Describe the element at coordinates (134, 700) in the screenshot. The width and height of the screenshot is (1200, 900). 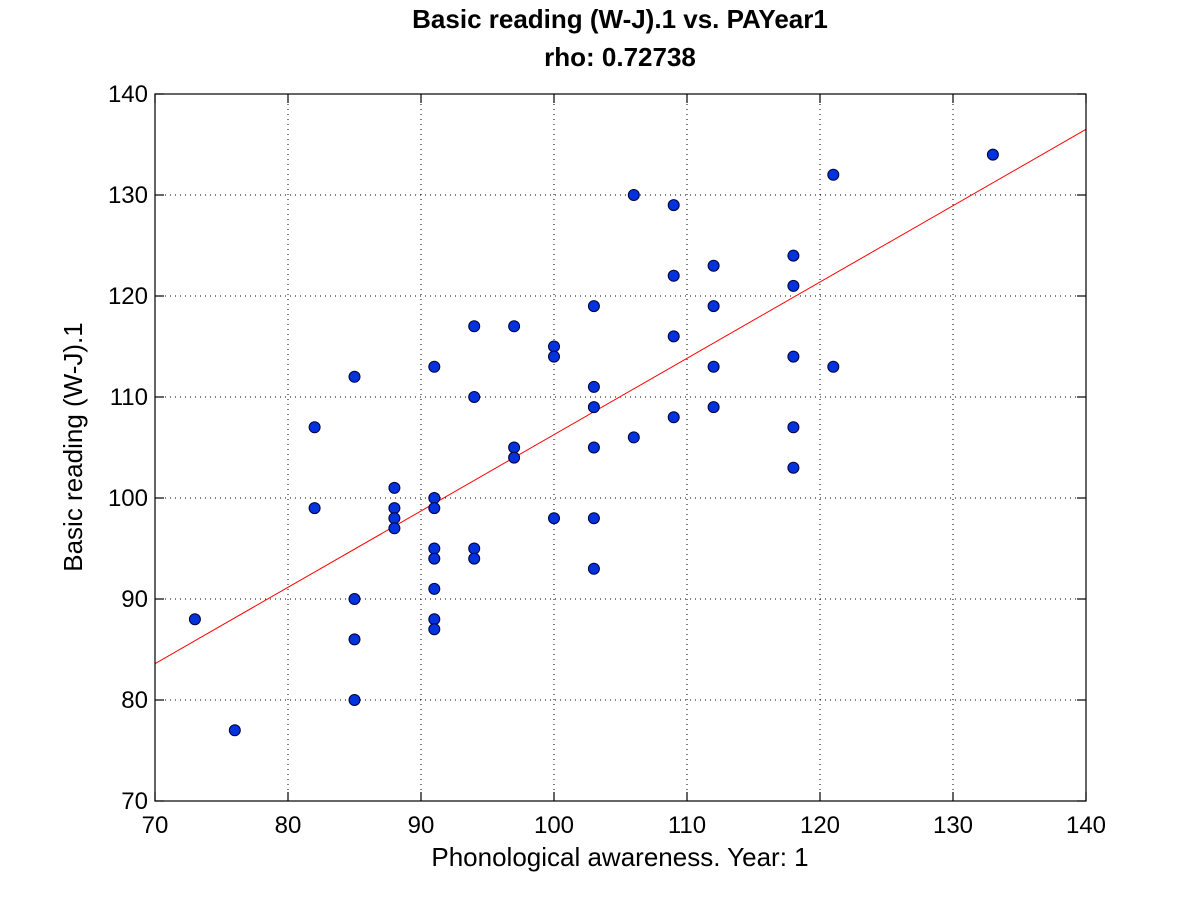
I see `y-tick-label: 80` at that location.